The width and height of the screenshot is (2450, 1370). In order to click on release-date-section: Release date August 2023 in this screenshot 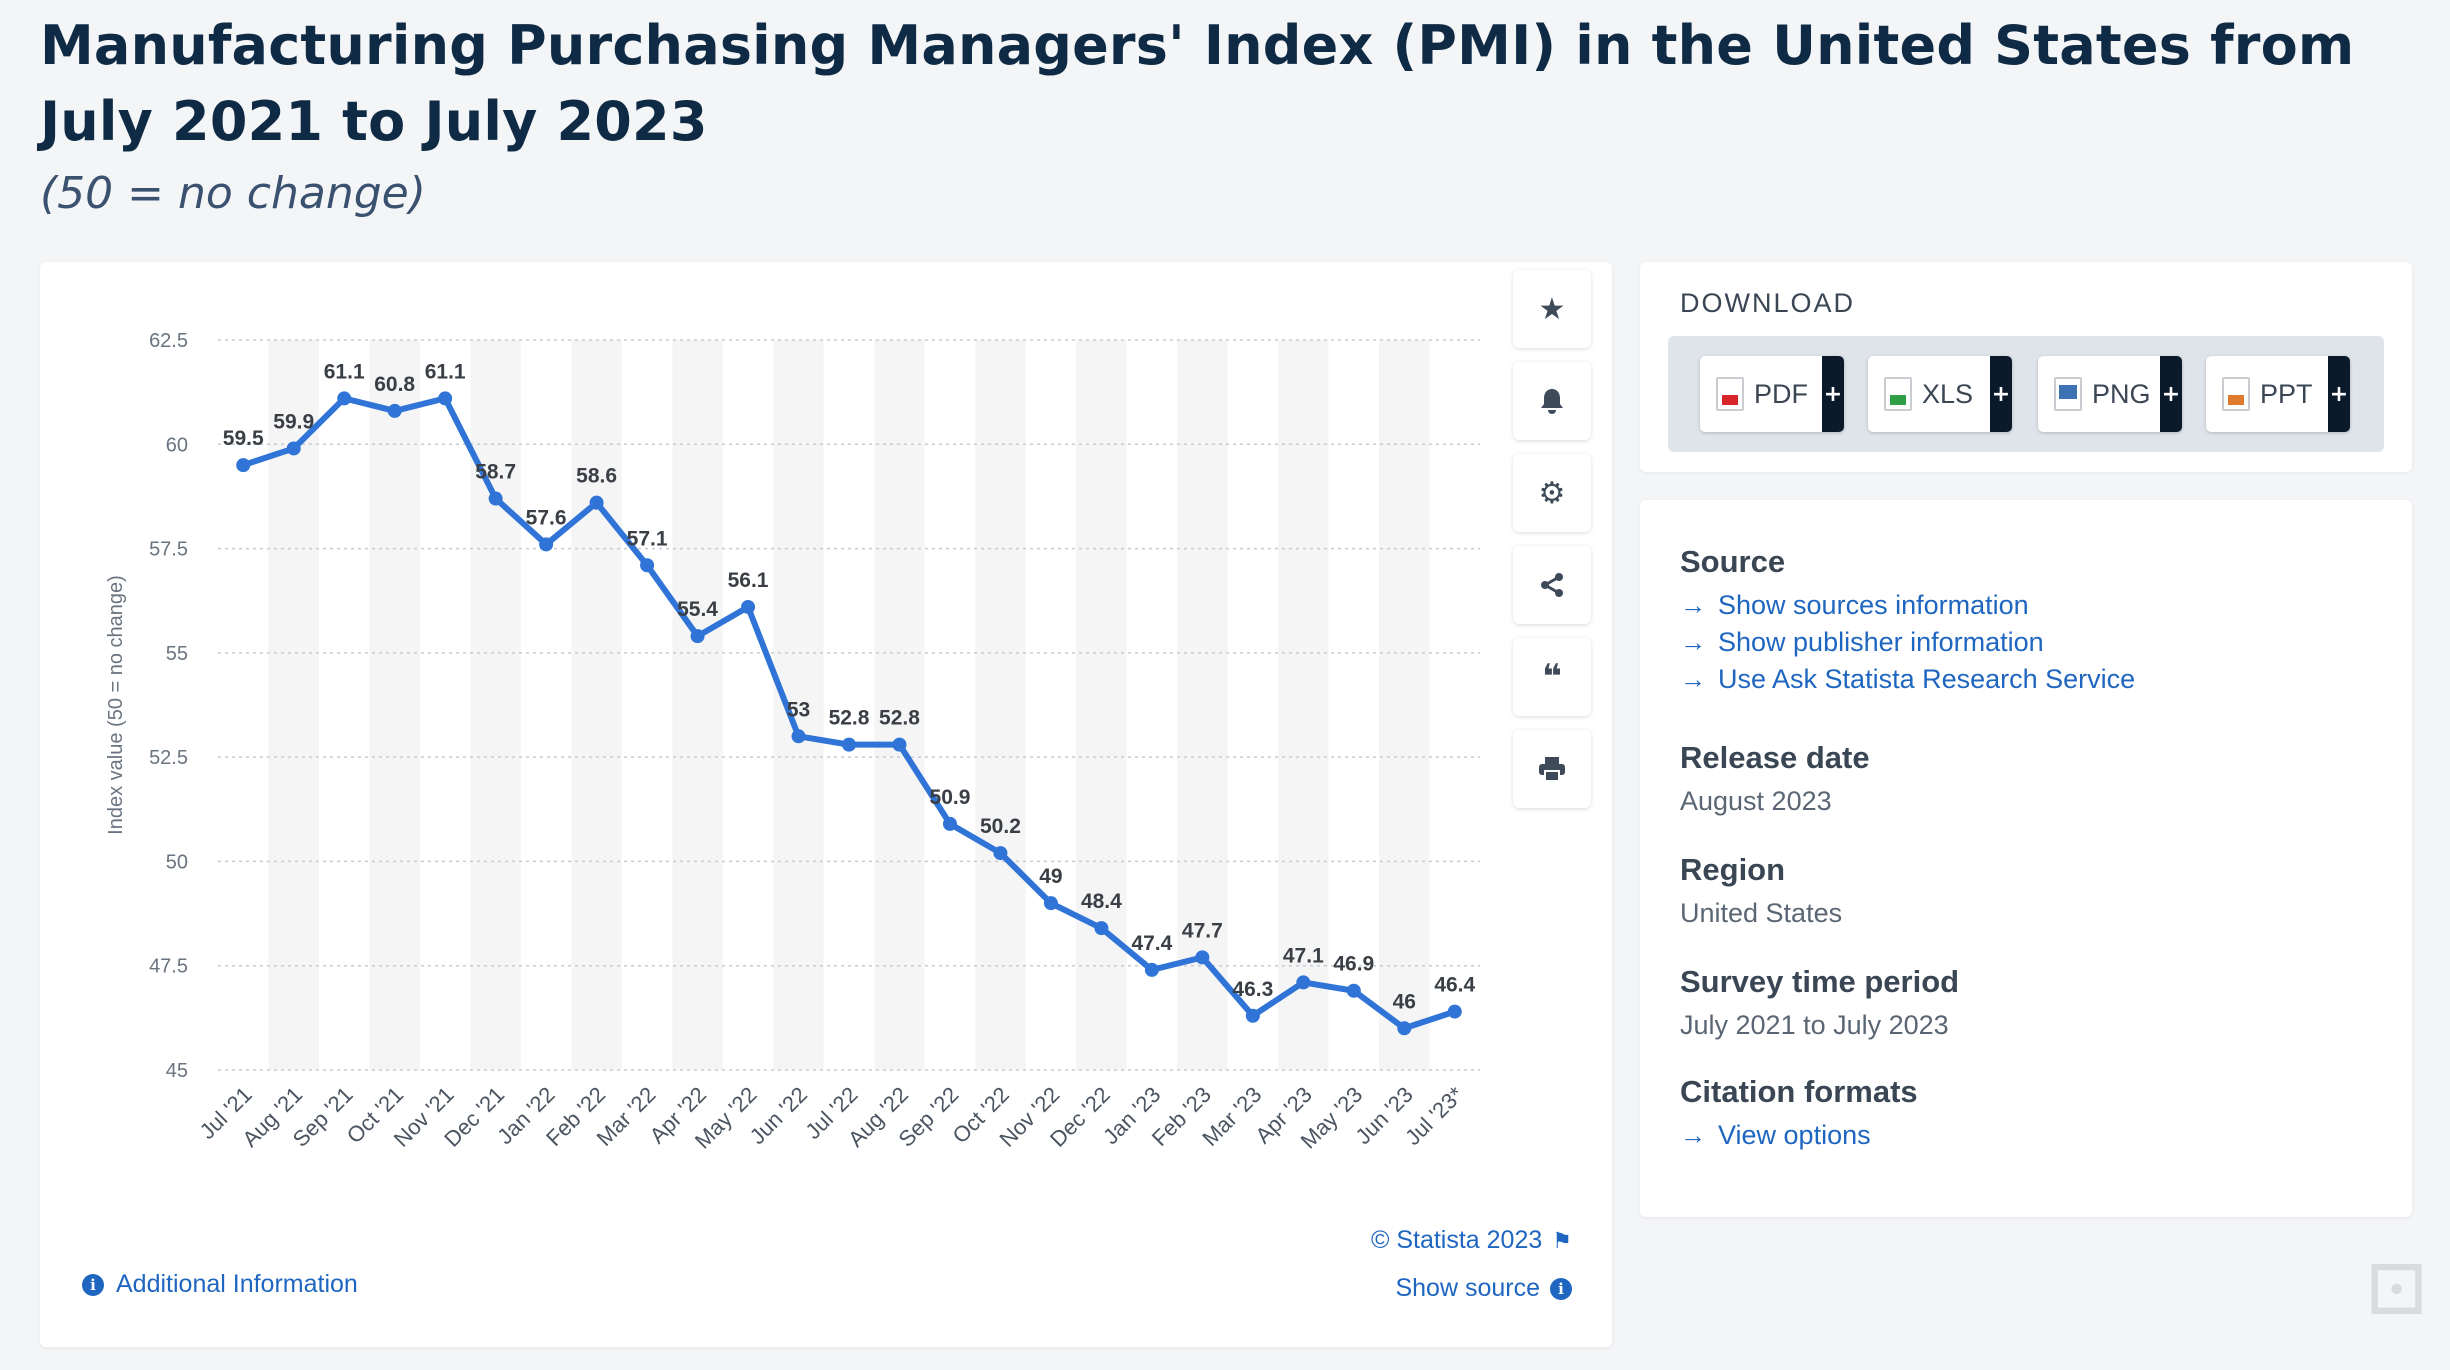, I will do `click(1775, 778)`.